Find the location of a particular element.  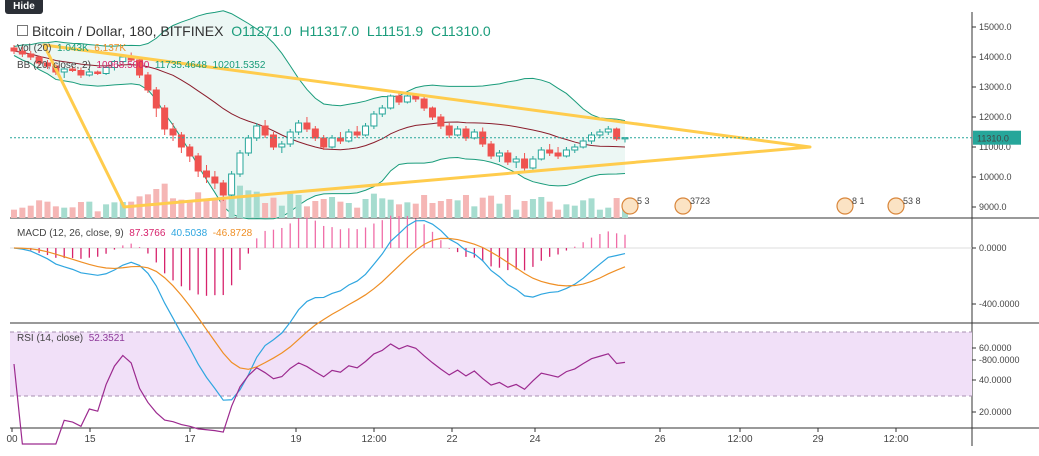

price-tick-label: 15000.0 is located at coordinates (995, 27).